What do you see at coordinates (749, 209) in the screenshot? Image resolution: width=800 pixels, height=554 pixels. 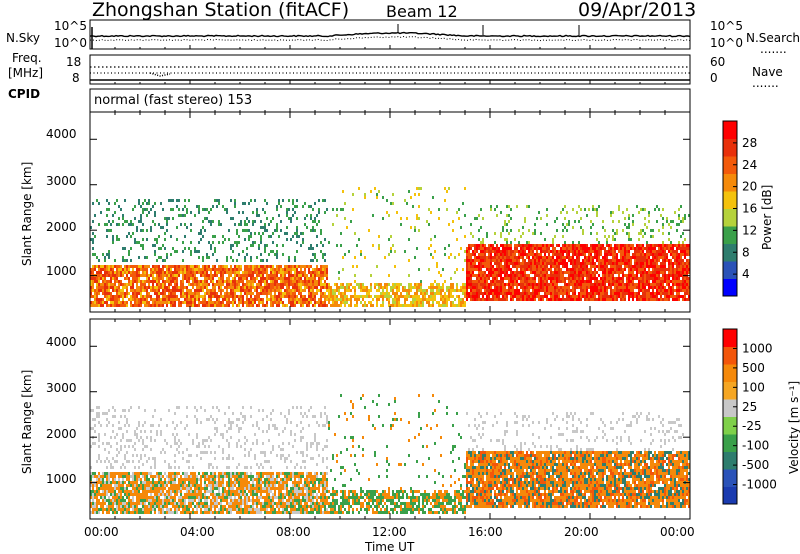 I see `power-colorbar-tick-label: 16` at bounding box center [749, 209].